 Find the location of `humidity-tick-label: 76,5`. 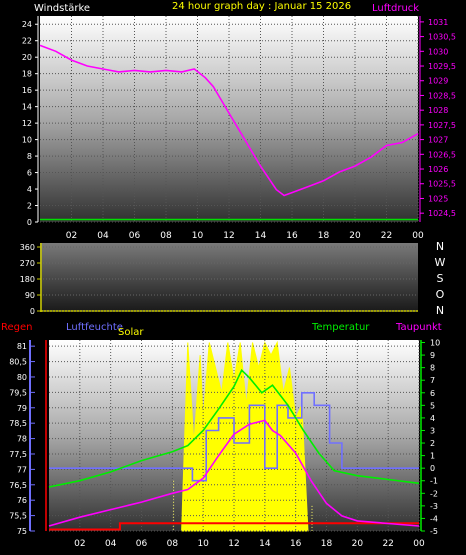

humidity-tick-label: 76,5 is located at coordinates (18, 485).